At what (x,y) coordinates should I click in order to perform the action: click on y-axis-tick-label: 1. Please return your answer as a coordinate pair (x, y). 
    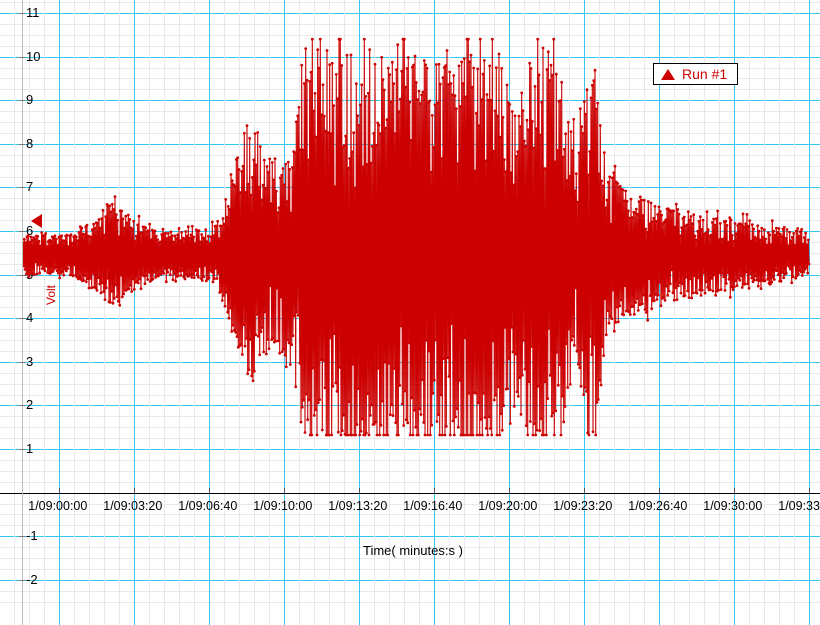
    Looking at the image, I should click on (30, 448).